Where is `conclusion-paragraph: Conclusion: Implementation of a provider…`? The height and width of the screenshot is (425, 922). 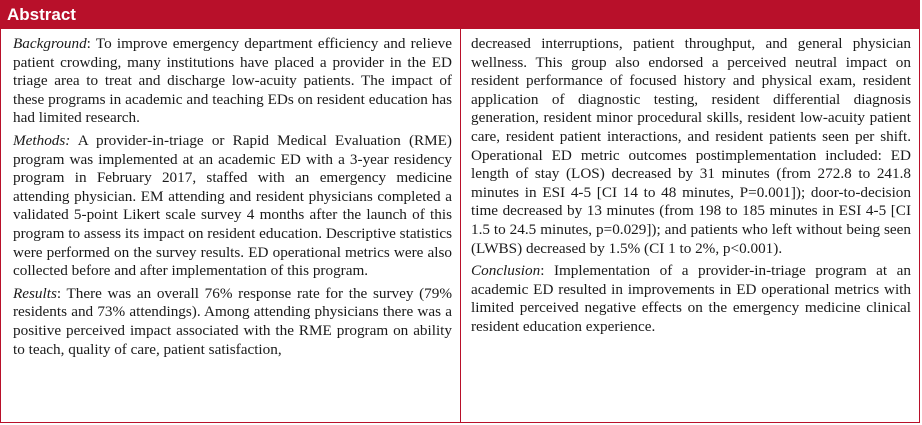 conclusion-paragraph: Conclusion: Implementation of a provider… is located at coordinates (691, 299).